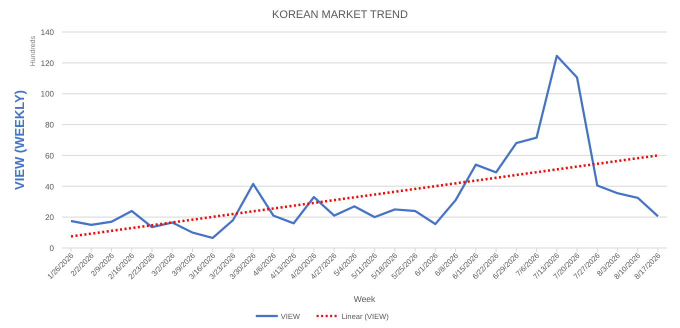 The height and width of the screenshot is (328, 680). I want to click on y-tick-label: 20, so click(50, 217).